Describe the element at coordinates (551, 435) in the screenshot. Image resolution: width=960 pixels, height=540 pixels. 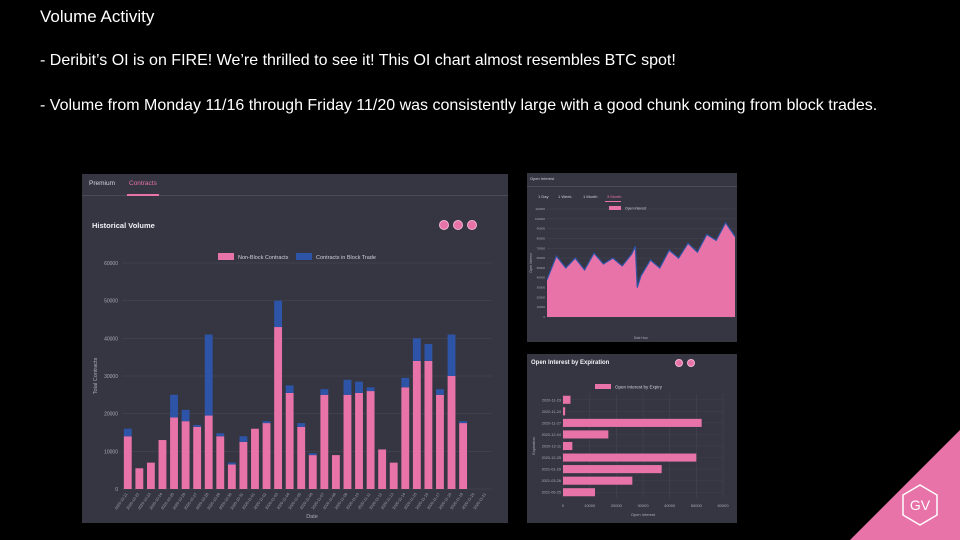
I see `y-tick-label: 2020-12-04` at that location.